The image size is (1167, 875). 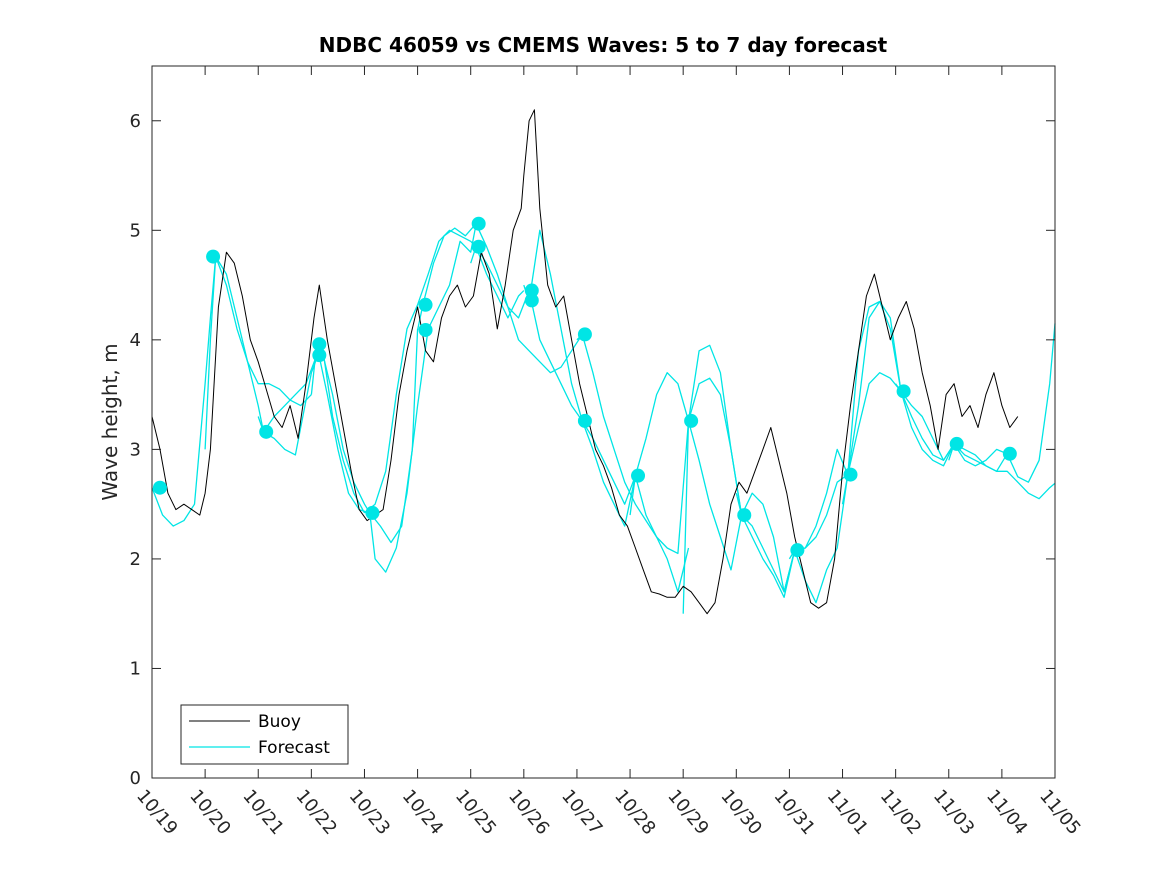 I want to click on y-tick-label: 0, so click(x=135, y=778).